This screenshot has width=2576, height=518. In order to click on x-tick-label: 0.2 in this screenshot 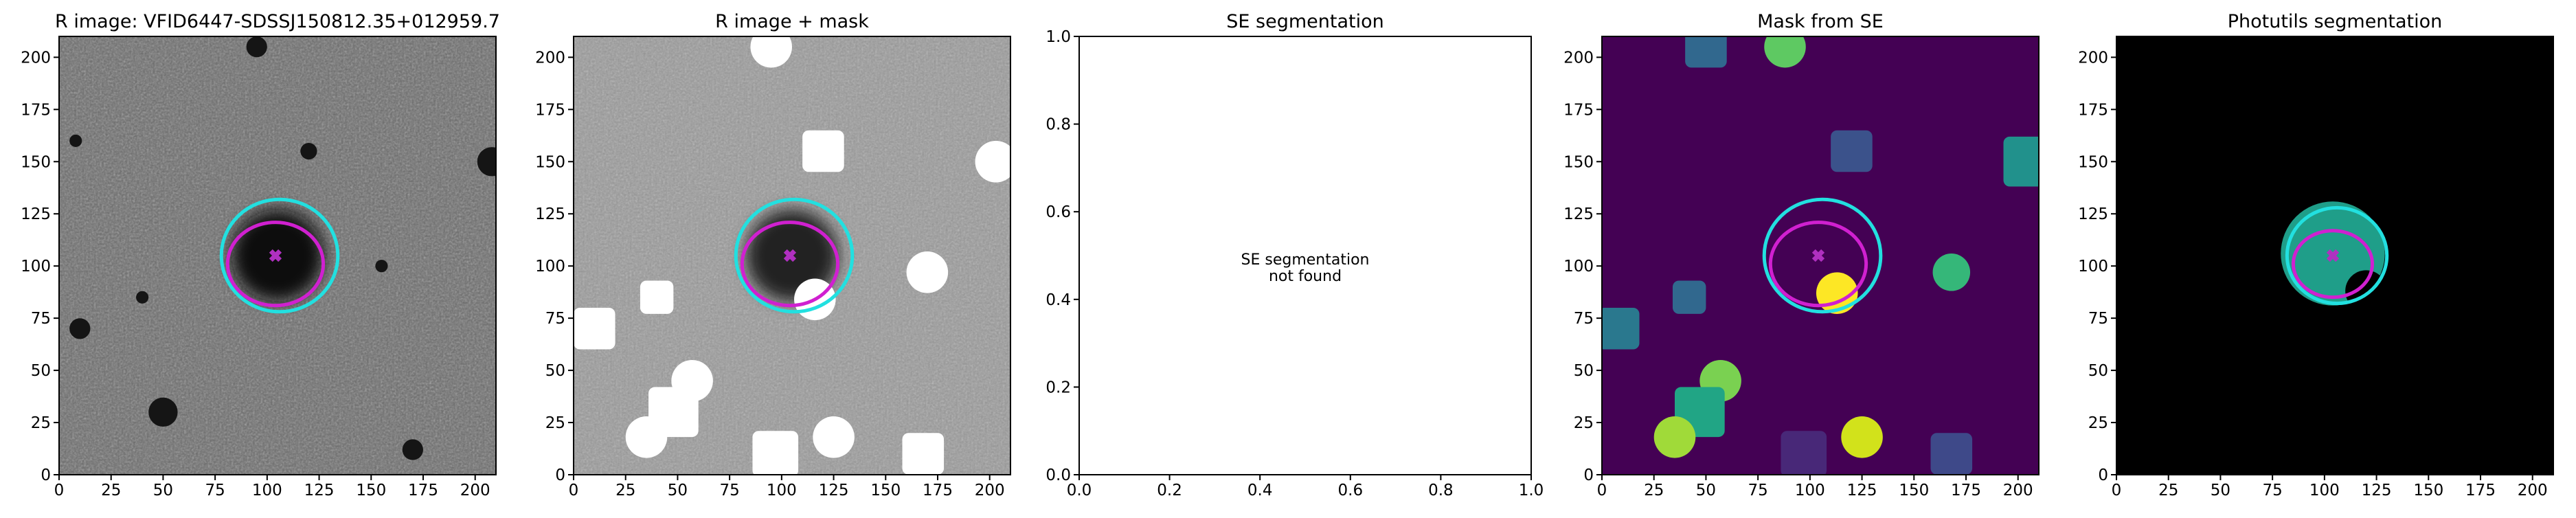, I will do `click(1169, 490)`.